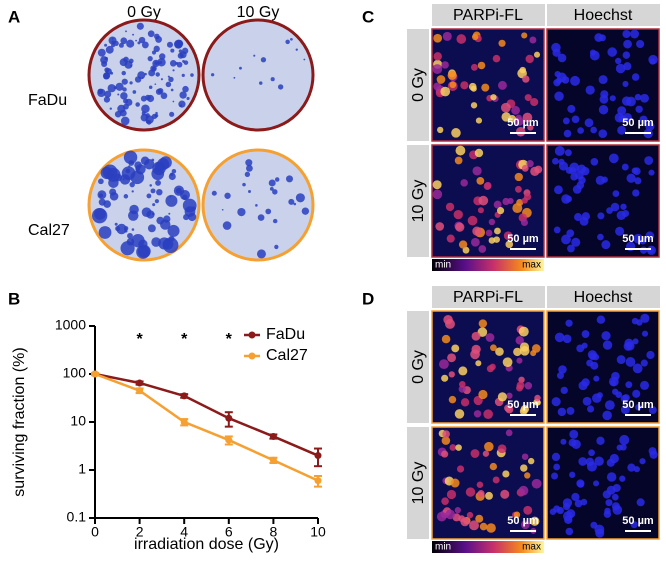 This screenshot has width=666, height=561. I want to click on colorbar-max: max, so click(531, 265).